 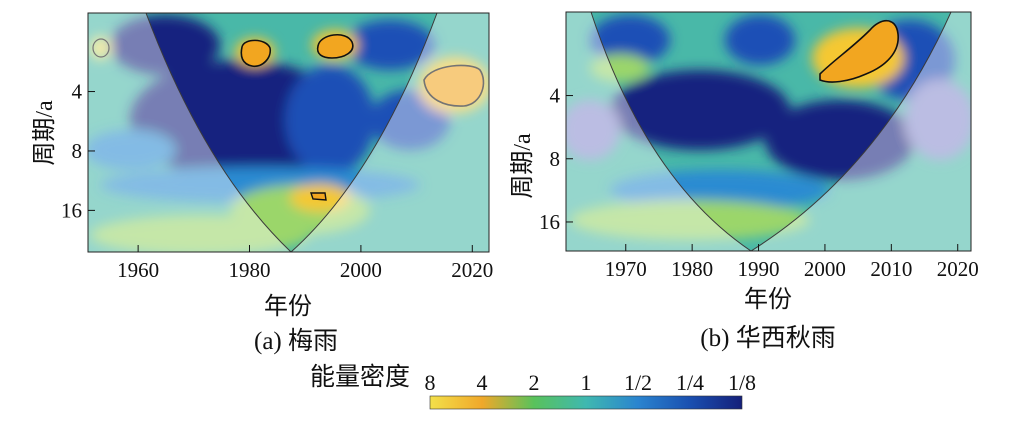 What do you see at coordinates (138, 270) in the screenshot?
I see `panel-a-xtick-label: 1960` at bounding box center [138, 270].